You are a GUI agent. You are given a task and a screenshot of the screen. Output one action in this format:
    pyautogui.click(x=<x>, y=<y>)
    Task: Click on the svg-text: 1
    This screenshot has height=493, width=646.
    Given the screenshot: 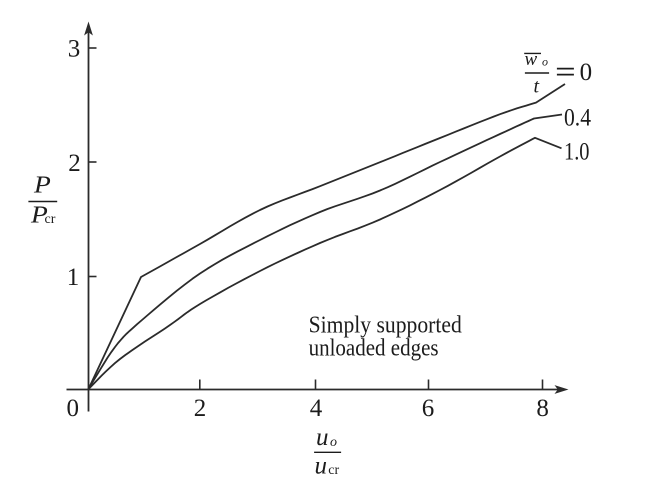 What is the action you would take?
    pyautogui.click(x=73, y=277)
    